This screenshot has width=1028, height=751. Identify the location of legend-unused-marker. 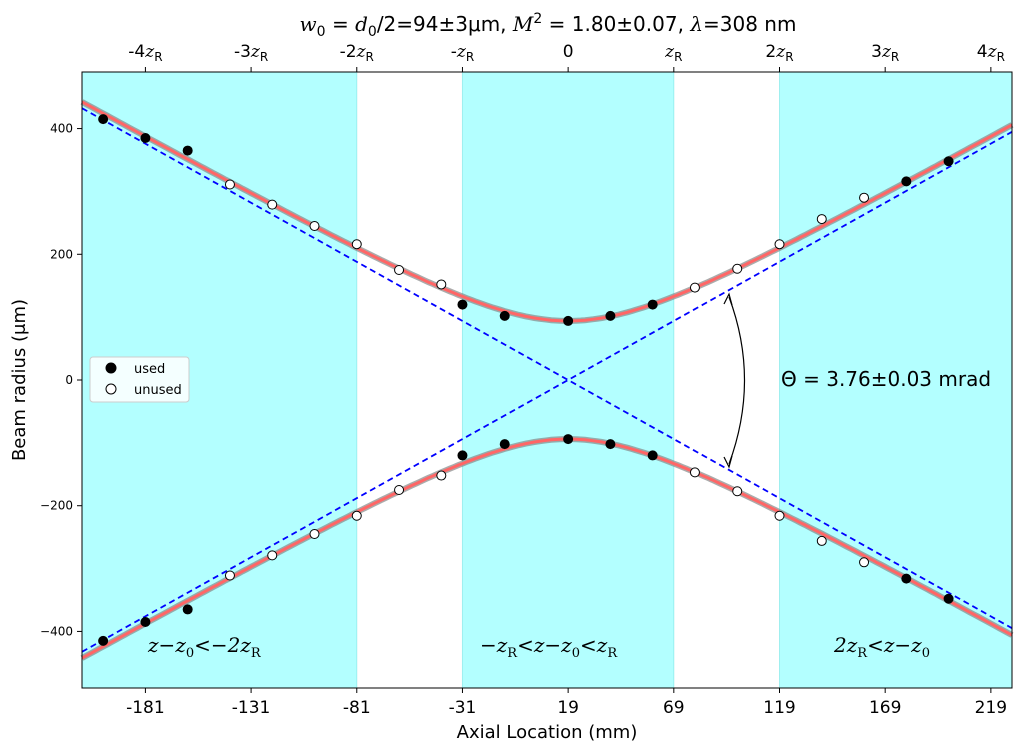
(111, 389).